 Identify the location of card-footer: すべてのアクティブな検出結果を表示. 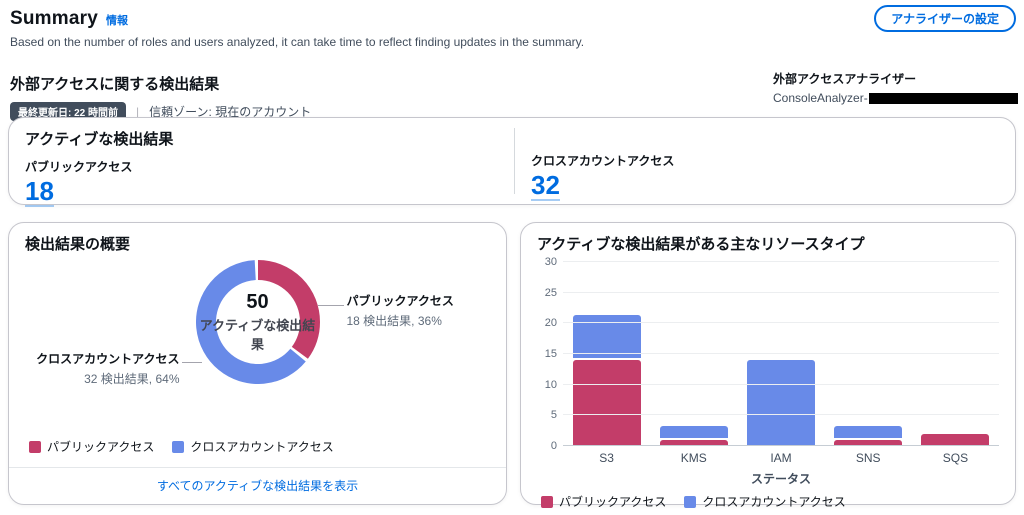
(257, 485).